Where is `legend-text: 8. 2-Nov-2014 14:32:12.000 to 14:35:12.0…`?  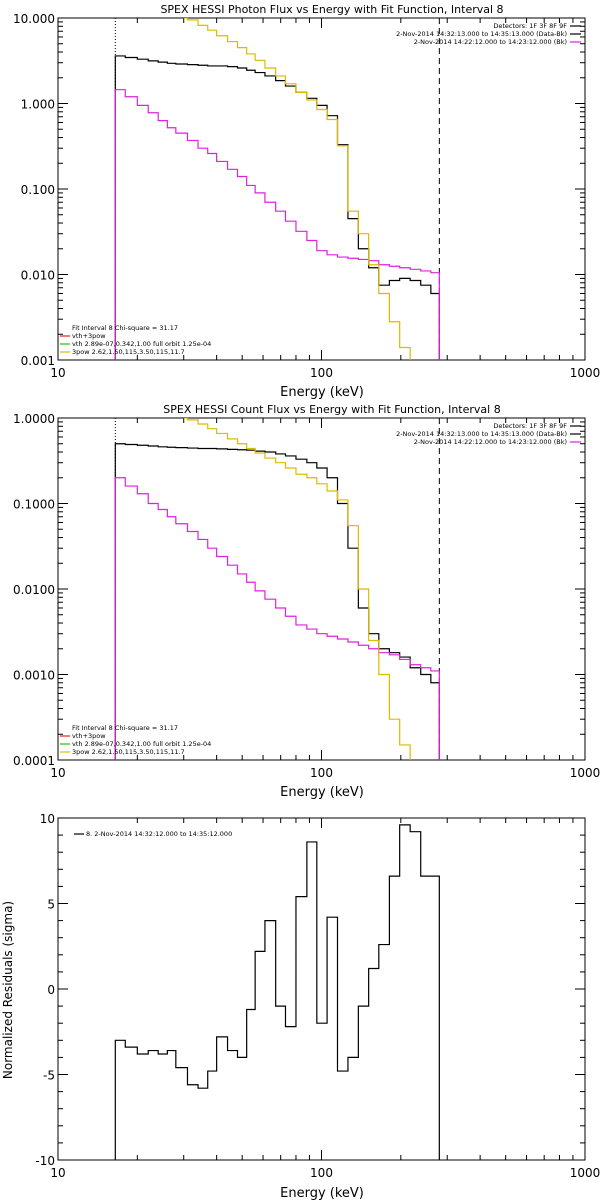
legend-text: 8. 2-Nov-2014 14:32:12.000 to 14:35:12.0… is located at coordinates (159, 834).